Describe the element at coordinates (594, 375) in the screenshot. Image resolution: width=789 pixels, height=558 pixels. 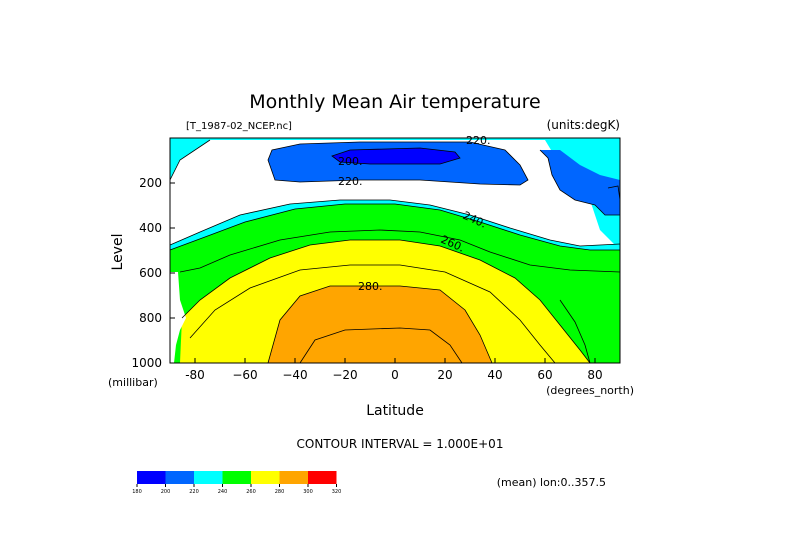
I see `x-tick-label: 80` at that location.